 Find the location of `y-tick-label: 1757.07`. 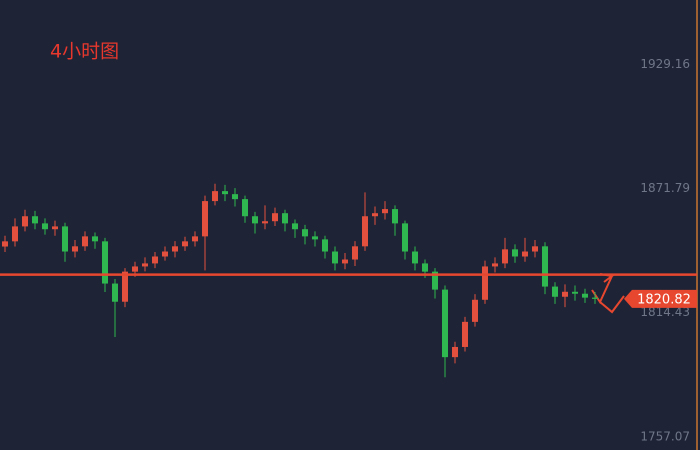

y-tick-label: 1757.07 is located at coordinates (665, 436).